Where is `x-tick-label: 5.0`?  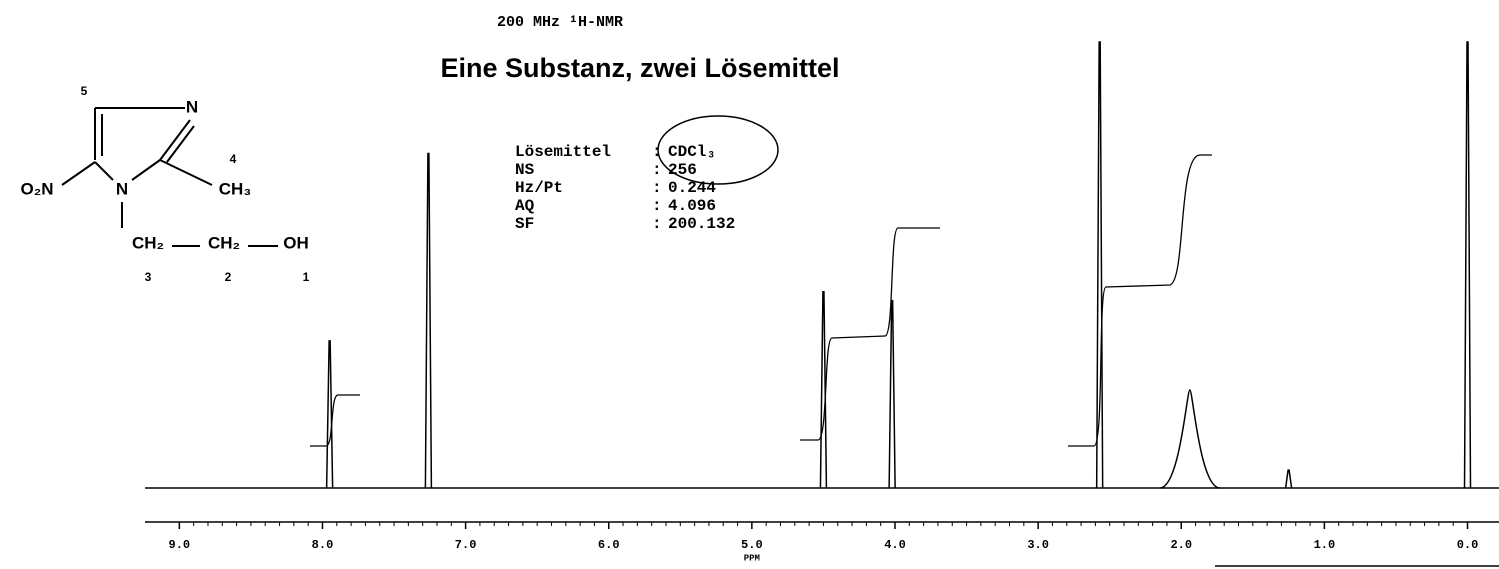
x-tick-label: 5.0 is located at coordinates (752, 545).